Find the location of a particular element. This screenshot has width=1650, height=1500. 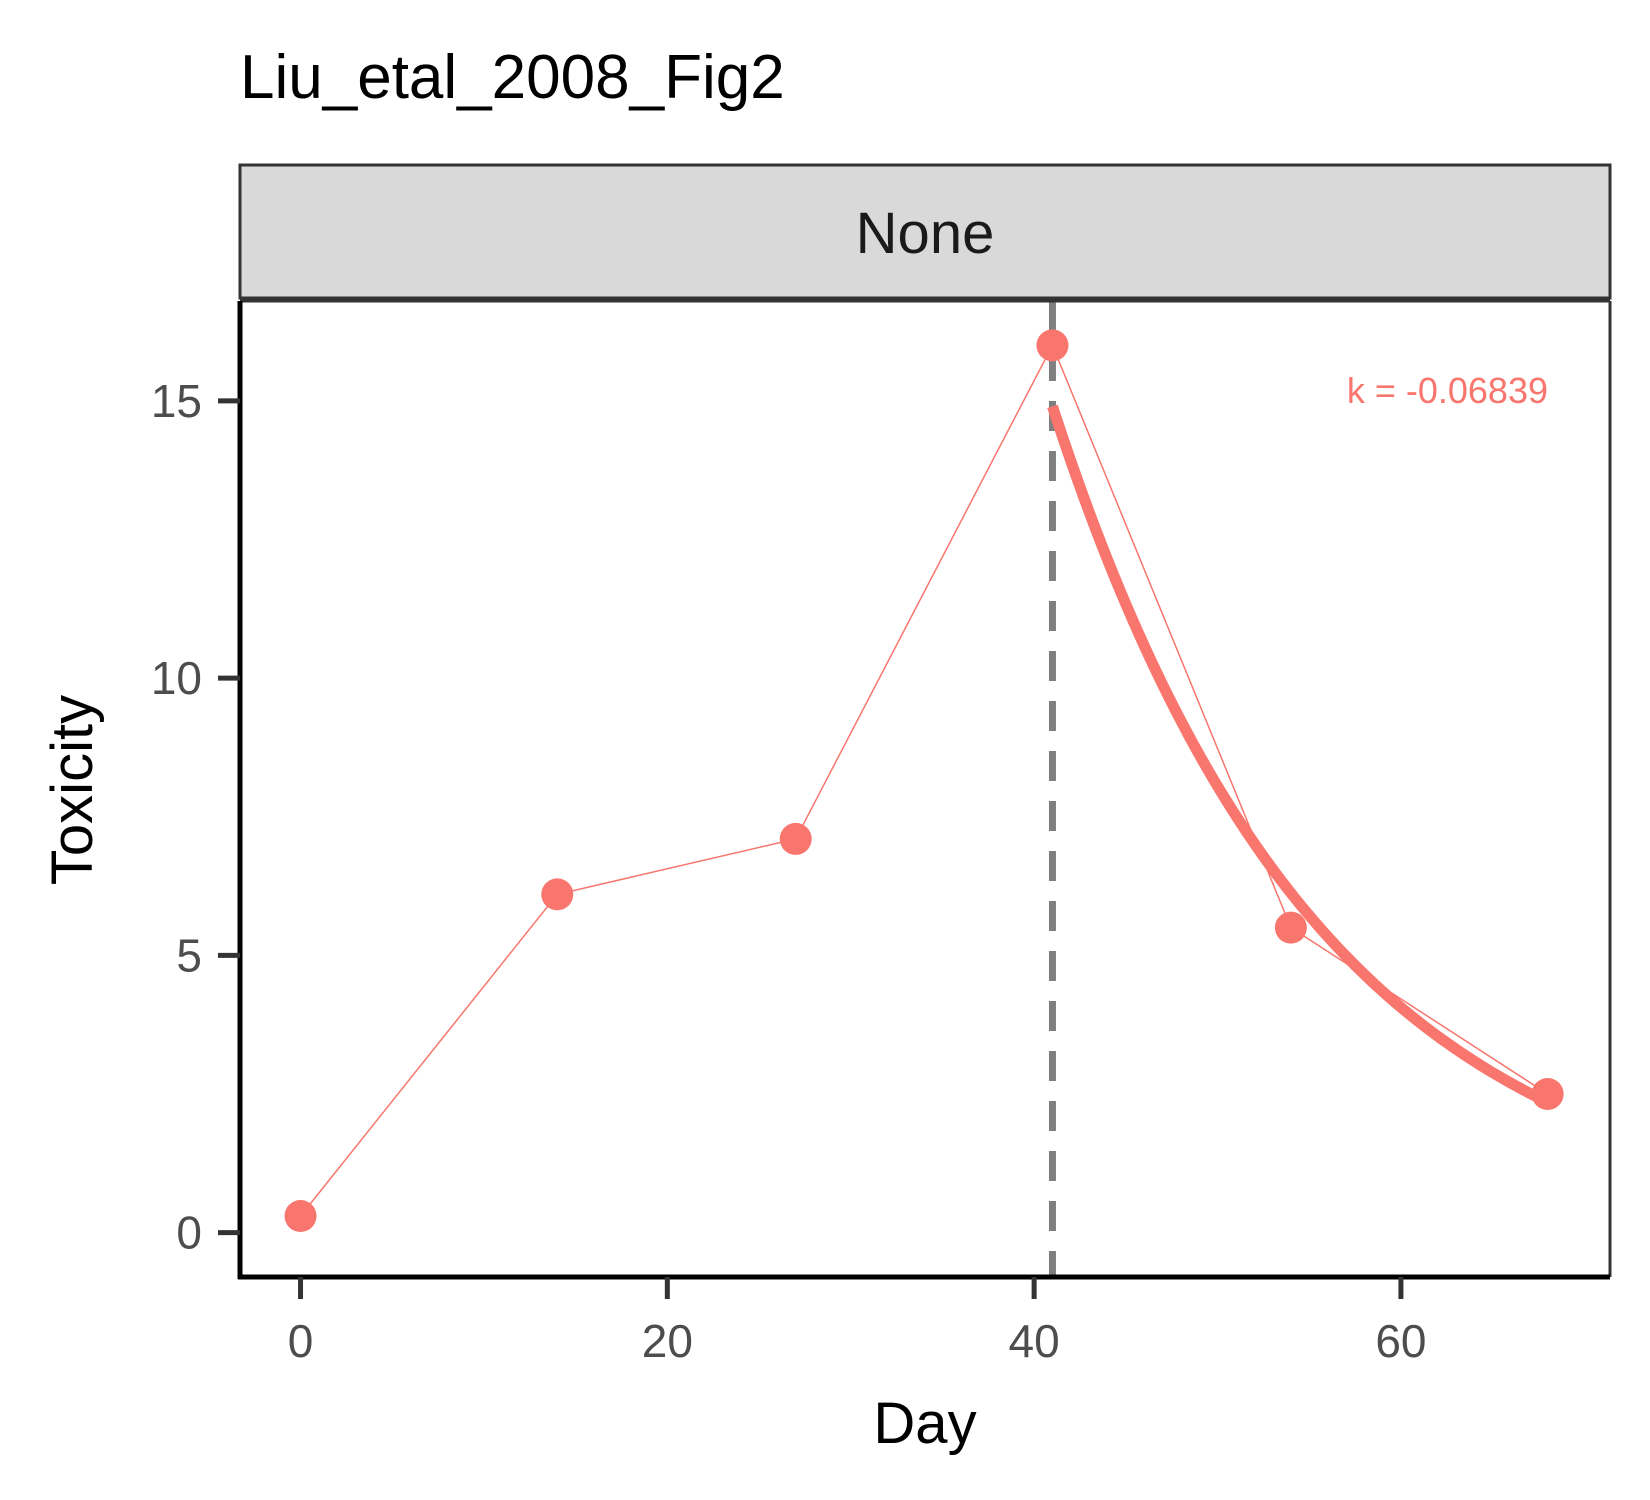

y-tick-label: 5 is located at coordinates (189, 955).